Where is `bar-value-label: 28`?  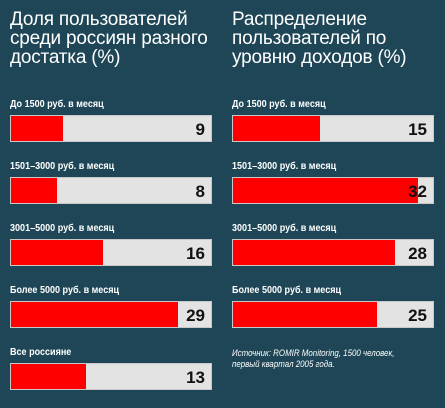
bar-value-label: 28 is located at coordinates (417, 253).